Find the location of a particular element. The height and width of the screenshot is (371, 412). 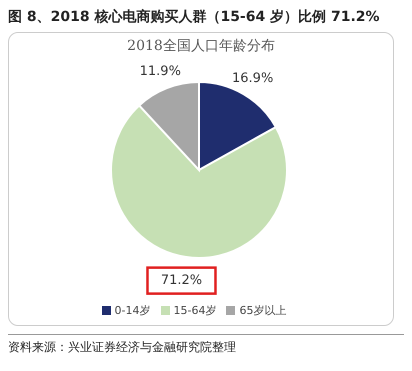

text: 资料来源：兴业证券经济与金融研究院整理 is located at coordinates (122, 347).